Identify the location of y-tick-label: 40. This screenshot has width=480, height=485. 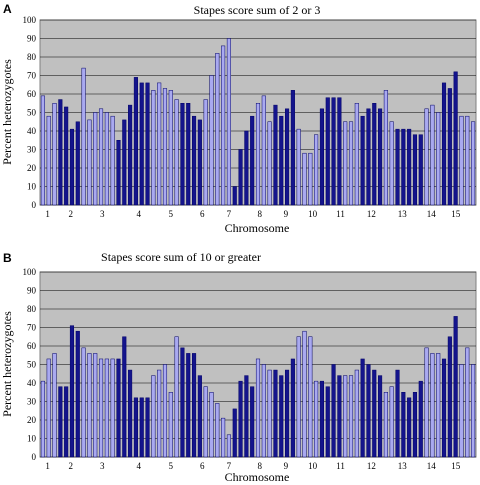
(32, 383).